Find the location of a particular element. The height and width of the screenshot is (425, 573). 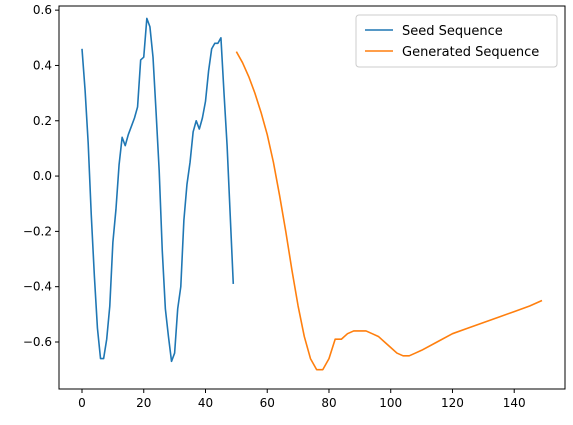

y-tick-label: 0.2 is located at coordinates (42, 121).